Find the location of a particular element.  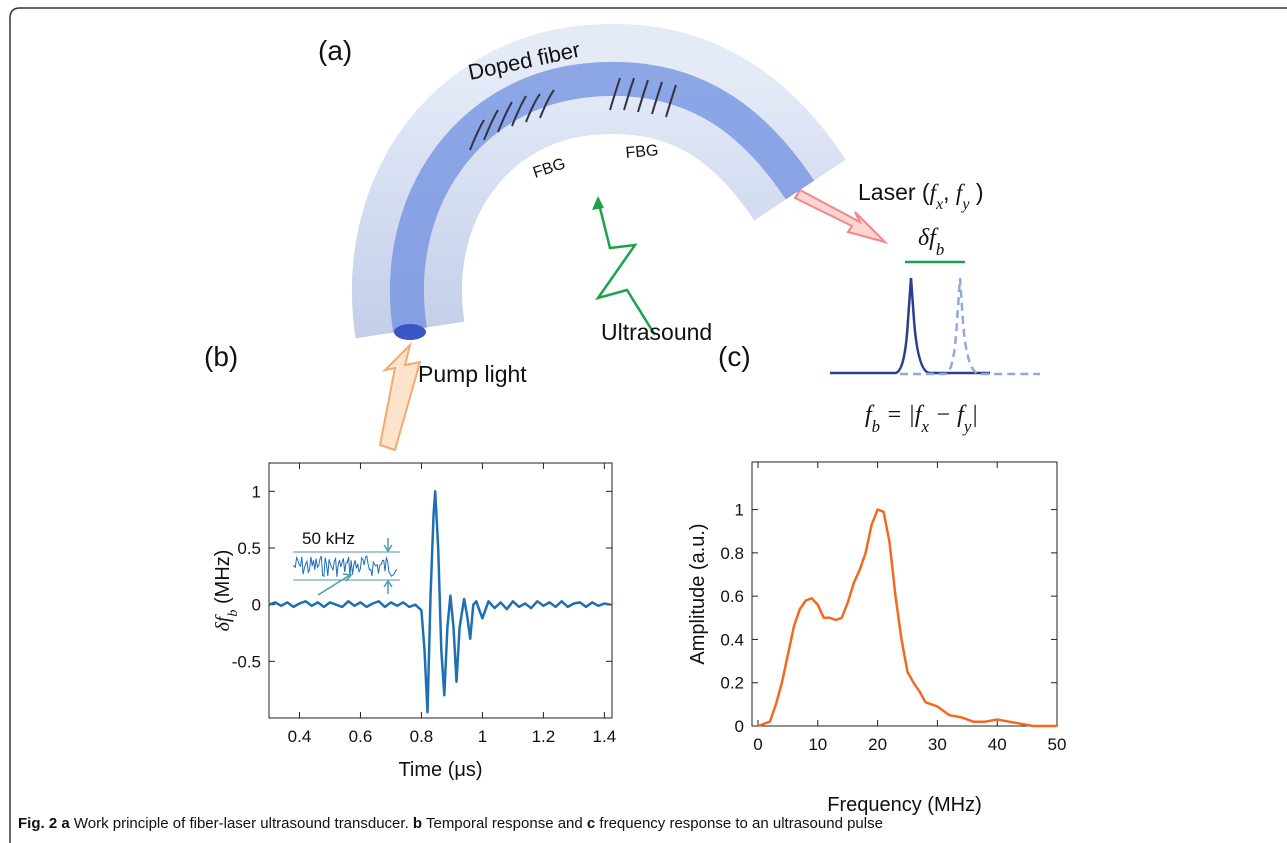

y-axis-label: δfb (MHz) is located at coordinates (226, 591).